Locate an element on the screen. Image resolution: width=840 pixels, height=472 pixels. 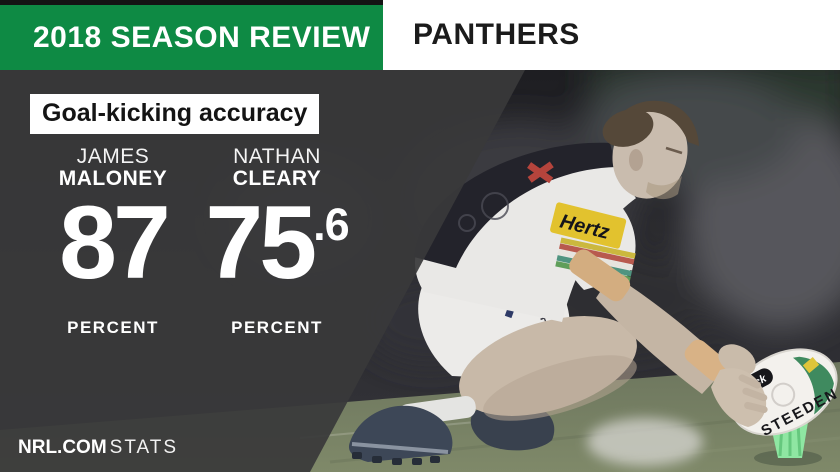
team-title: PANTHERS is located at coordinates (496, 34).